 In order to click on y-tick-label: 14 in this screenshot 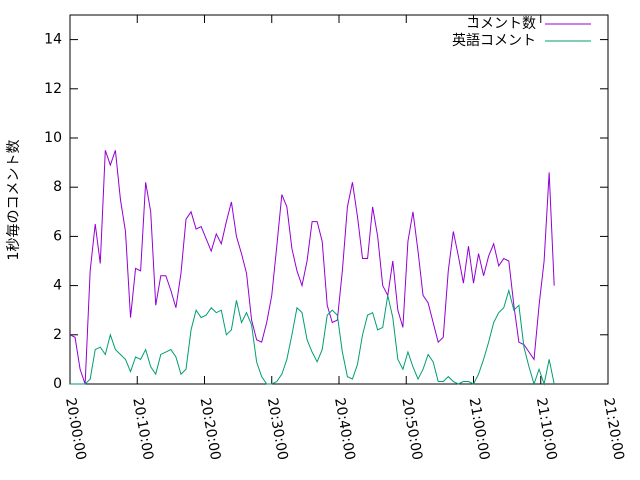, I will do `click(53, 40)`.